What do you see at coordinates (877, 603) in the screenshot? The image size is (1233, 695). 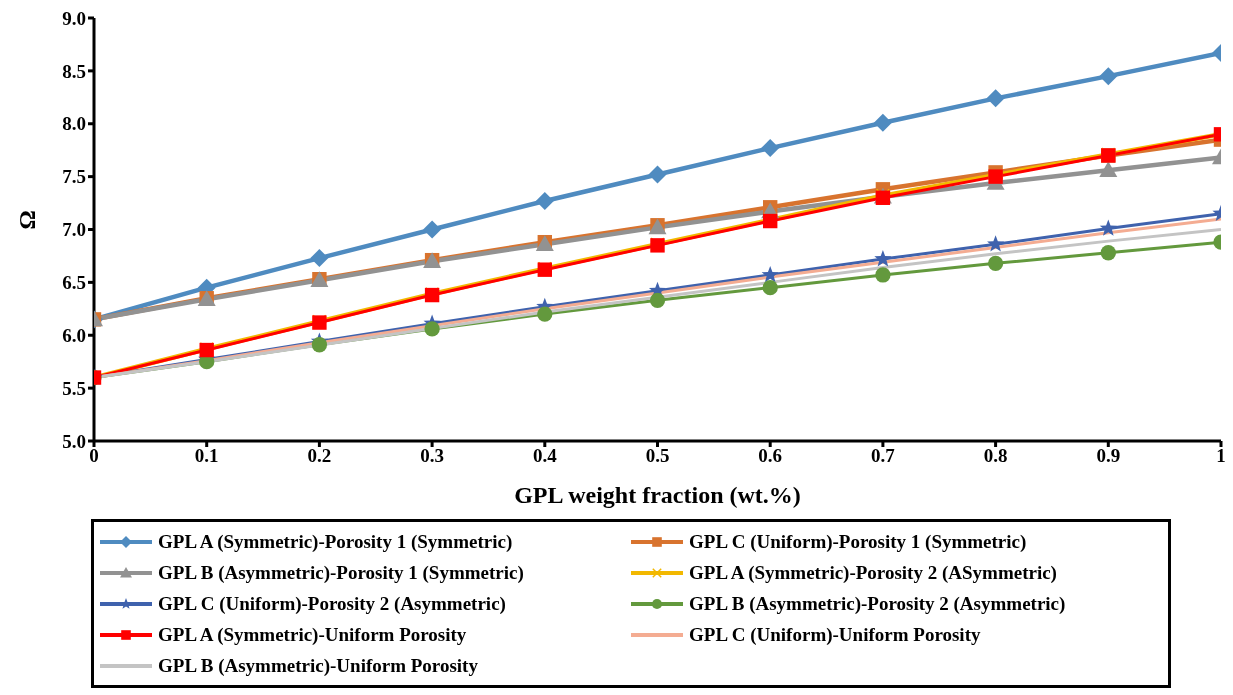 I see `legend-label: GPL B (Asymmetric)-Porosity 2 (Asymmetric)` at bounding box center [877, 603].